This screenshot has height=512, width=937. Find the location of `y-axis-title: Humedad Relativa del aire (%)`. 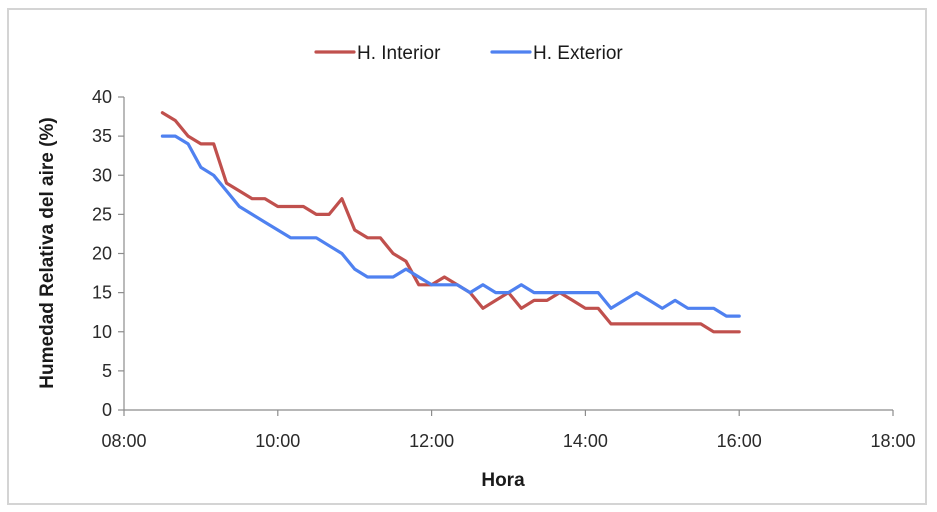

y-axis-title: Humedad Relativa del aire (%) is located at coordinates (47, 252).